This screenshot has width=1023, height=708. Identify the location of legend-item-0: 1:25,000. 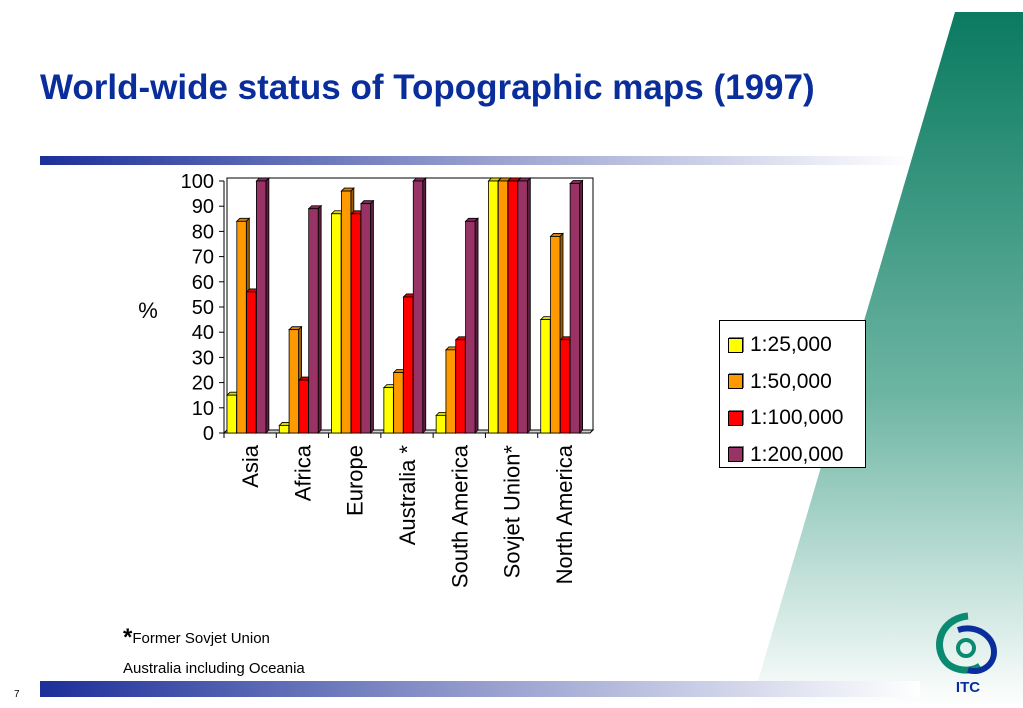
(796, 345).